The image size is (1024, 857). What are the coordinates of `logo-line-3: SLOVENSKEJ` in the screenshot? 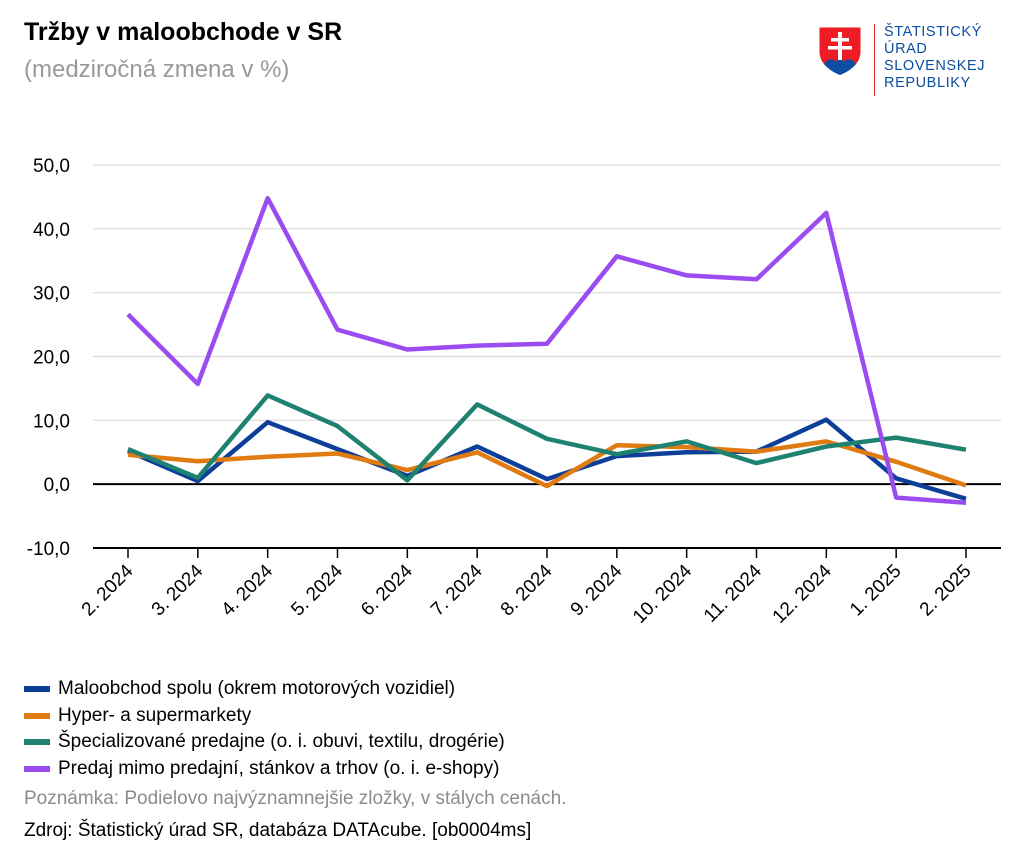 It's located at (935, 66).